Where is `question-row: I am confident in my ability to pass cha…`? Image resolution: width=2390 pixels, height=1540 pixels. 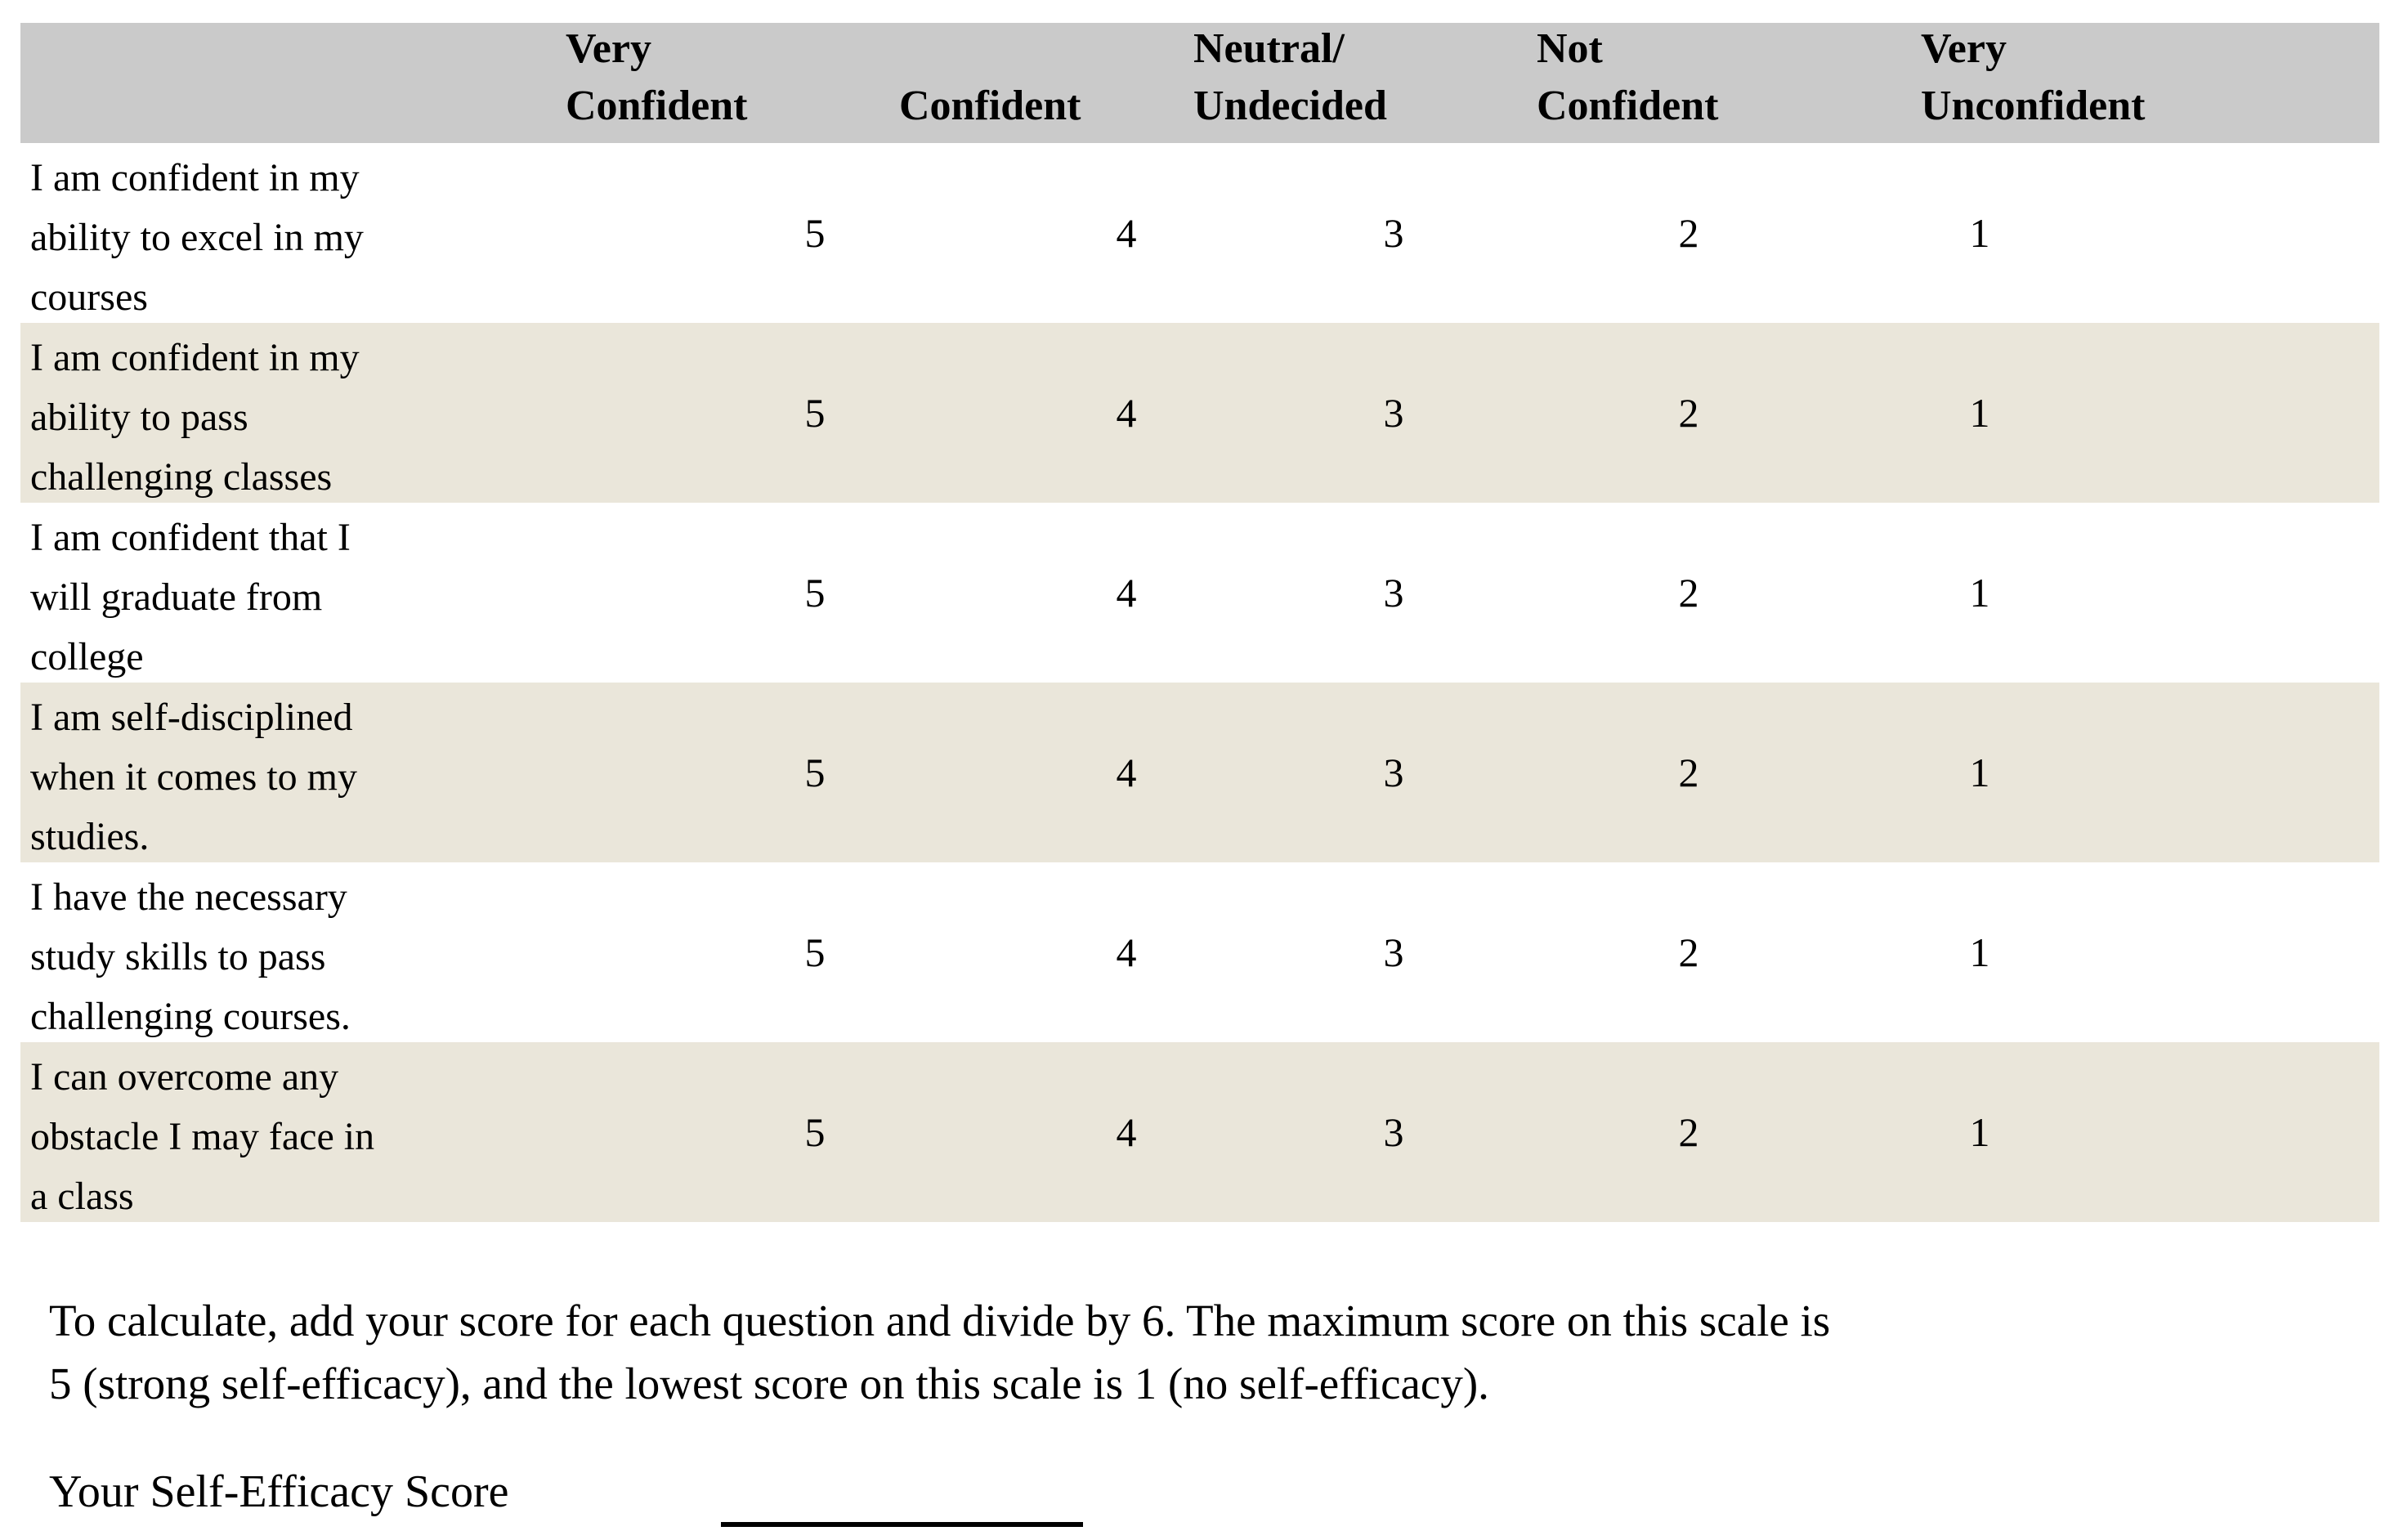 question-row: I am confident in my ability to pass cha… is located at coordinates (1199, 413).